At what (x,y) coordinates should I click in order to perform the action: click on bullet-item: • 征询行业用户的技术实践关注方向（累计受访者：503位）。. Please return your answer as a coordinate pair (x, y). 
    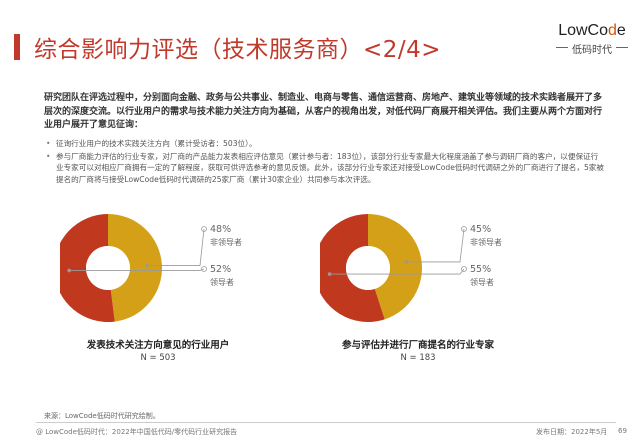
    Looking at the image, I should click on (151, 143).